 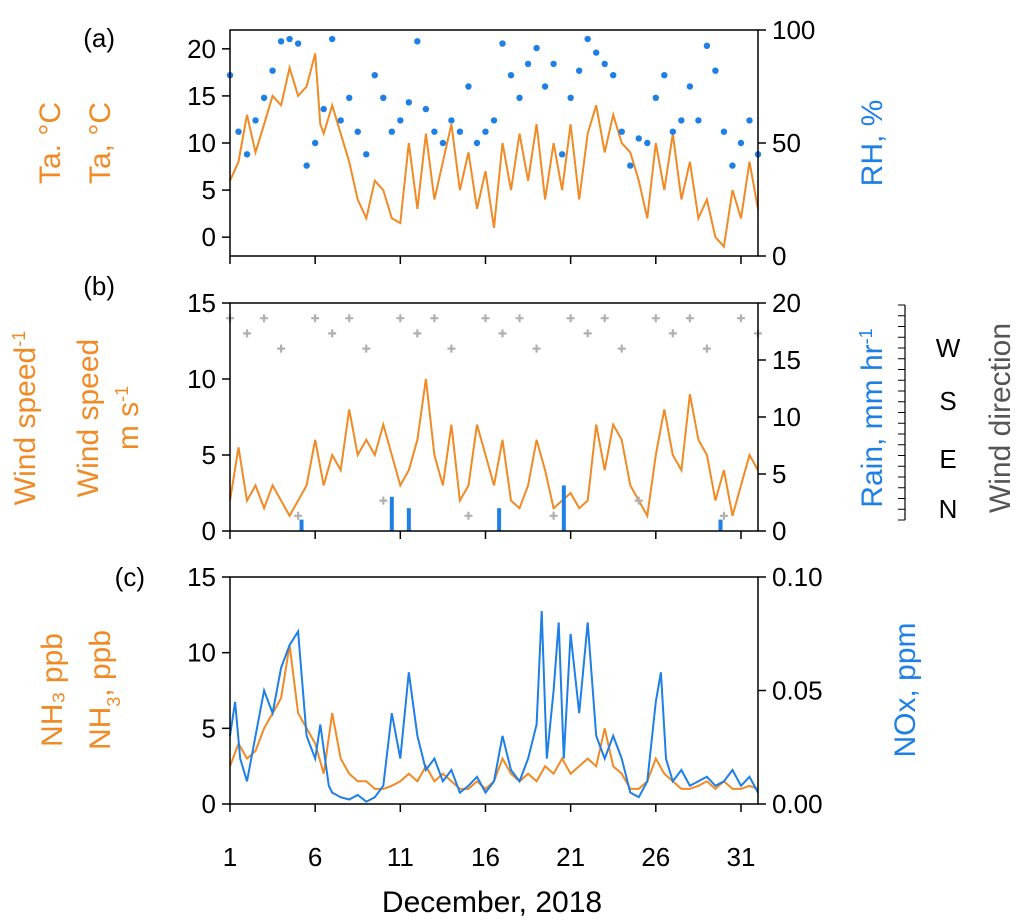 I want to click on series-line-wind-speed, so click(x=494, y=448).